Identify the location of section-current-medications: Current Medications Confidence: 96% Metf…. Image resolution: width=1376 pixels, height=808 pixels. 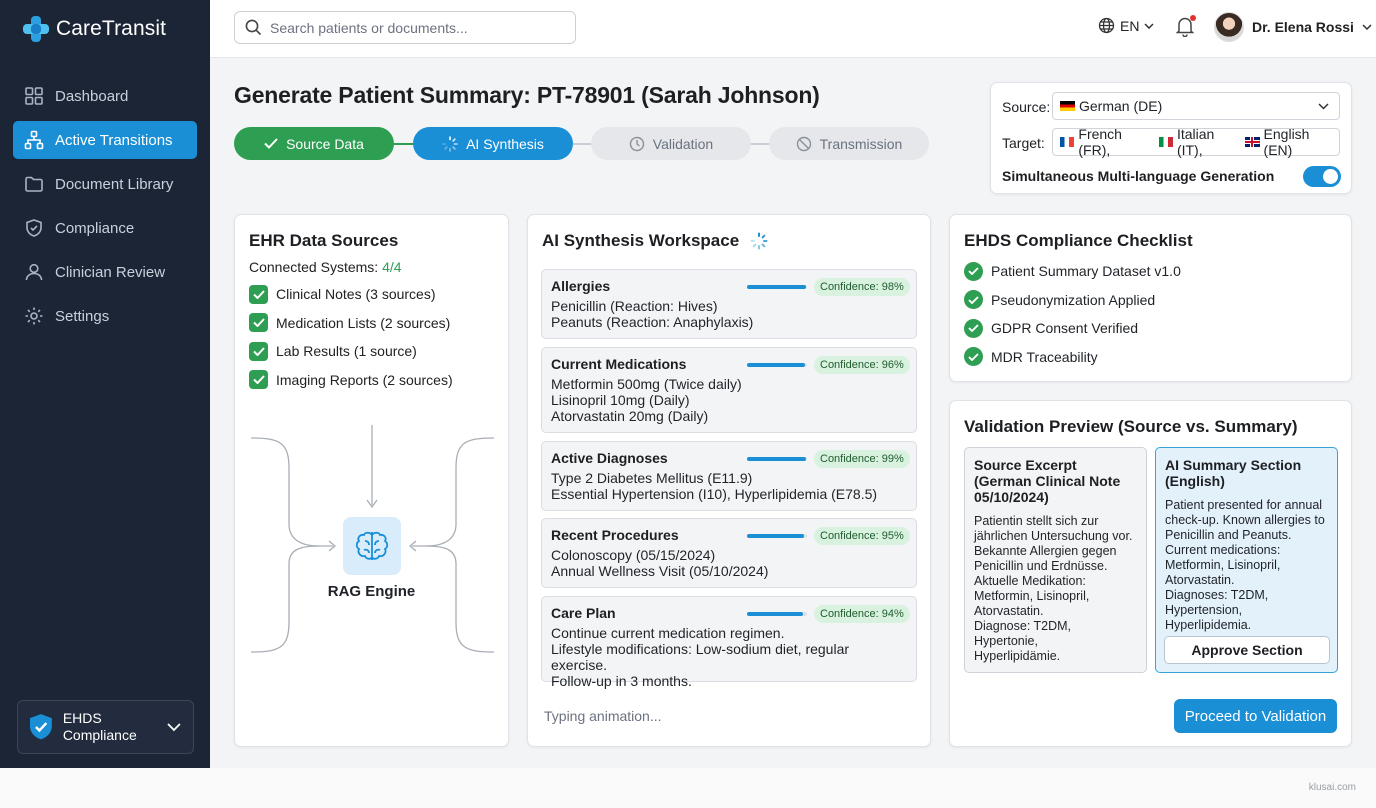
(729, 390).